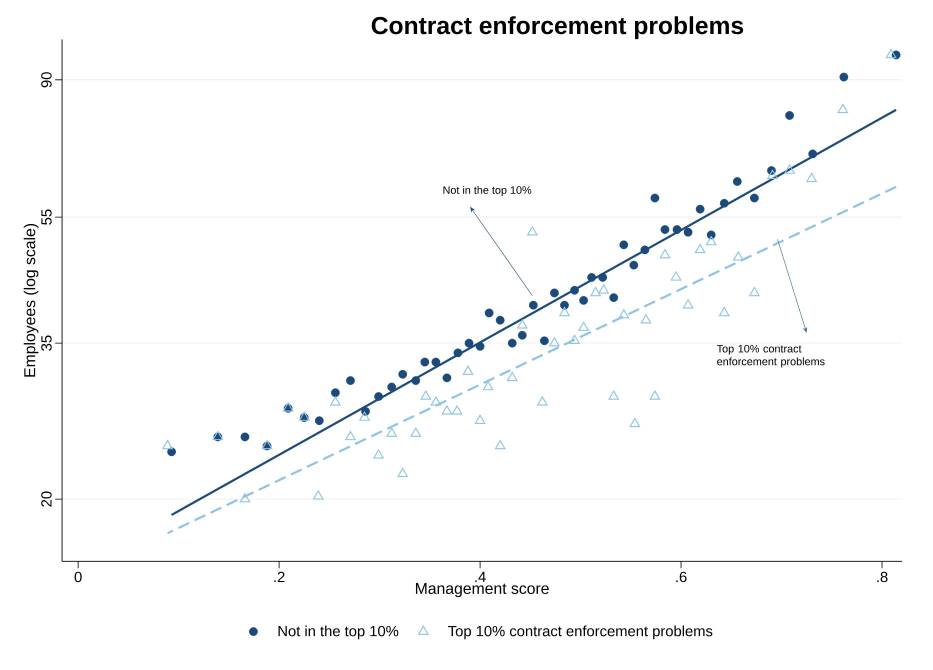 The image size is (933, 670). Describe the element at coordinates (46, 343) in the screenshot. I see `y-tick-label: 35` at that location.